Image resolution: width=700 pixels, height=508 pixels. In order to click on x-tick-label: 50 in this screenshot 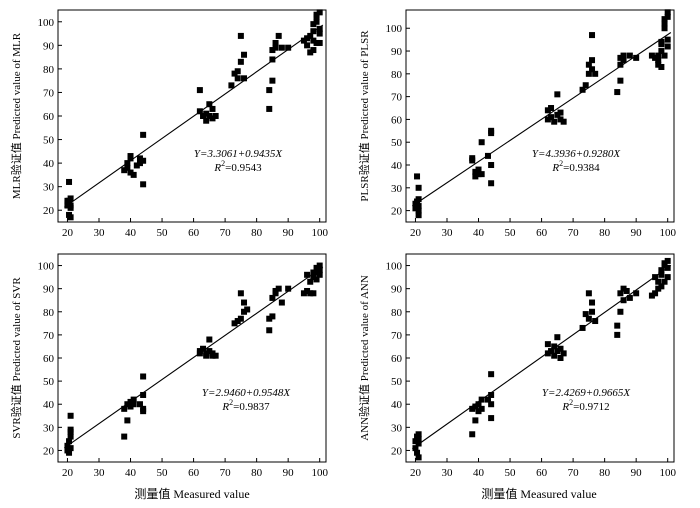, I will do `click(163, 473)`.